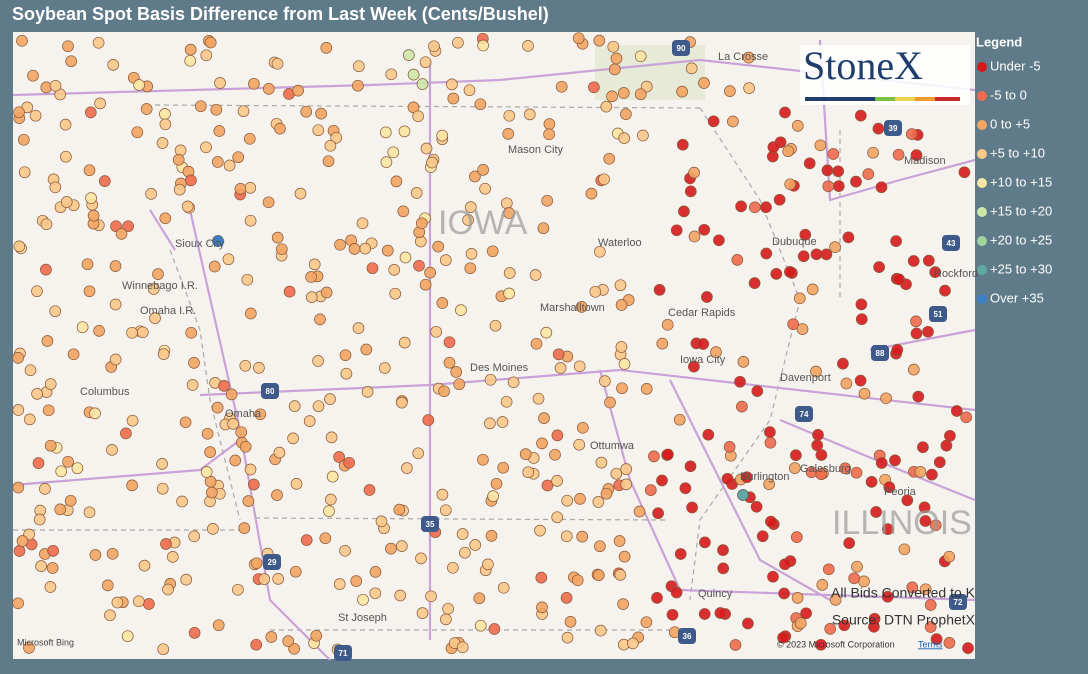 This screenshot has height=674, width=1088. Describe the element at coordinates (930, 644) in the screenshot. I see `terms-link: Terms` at that location.